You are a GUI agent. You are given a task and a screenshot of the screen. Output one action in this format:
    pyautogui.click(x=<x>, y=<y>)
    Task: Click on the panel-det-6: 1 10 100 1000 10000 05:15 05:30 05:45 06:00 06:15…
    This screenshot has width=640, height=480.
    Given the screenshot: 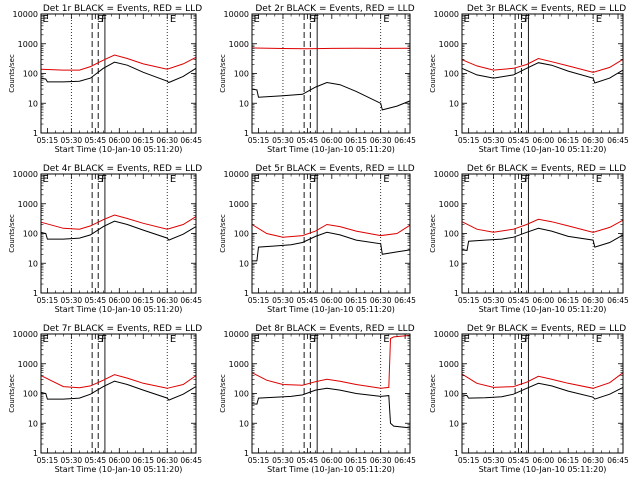 What is the action you would take?
    pyautogui.click(x=529, y=239)
    